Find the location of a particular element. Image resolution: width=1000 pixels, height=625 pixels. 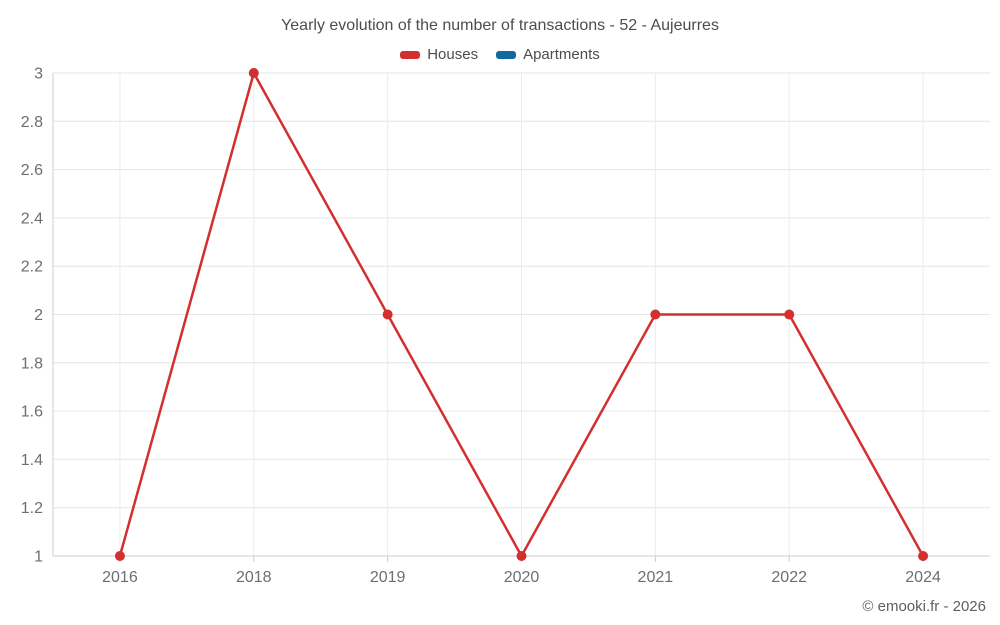

y-axis-label: 1.6 is located at coordinates (32, 412).